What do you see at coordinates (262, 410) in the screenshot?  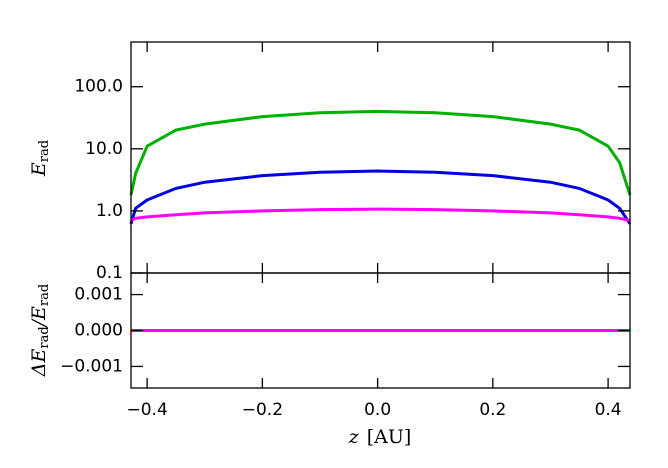 I see `x-tick-label: −0.2` at bounding box center [262, 410].